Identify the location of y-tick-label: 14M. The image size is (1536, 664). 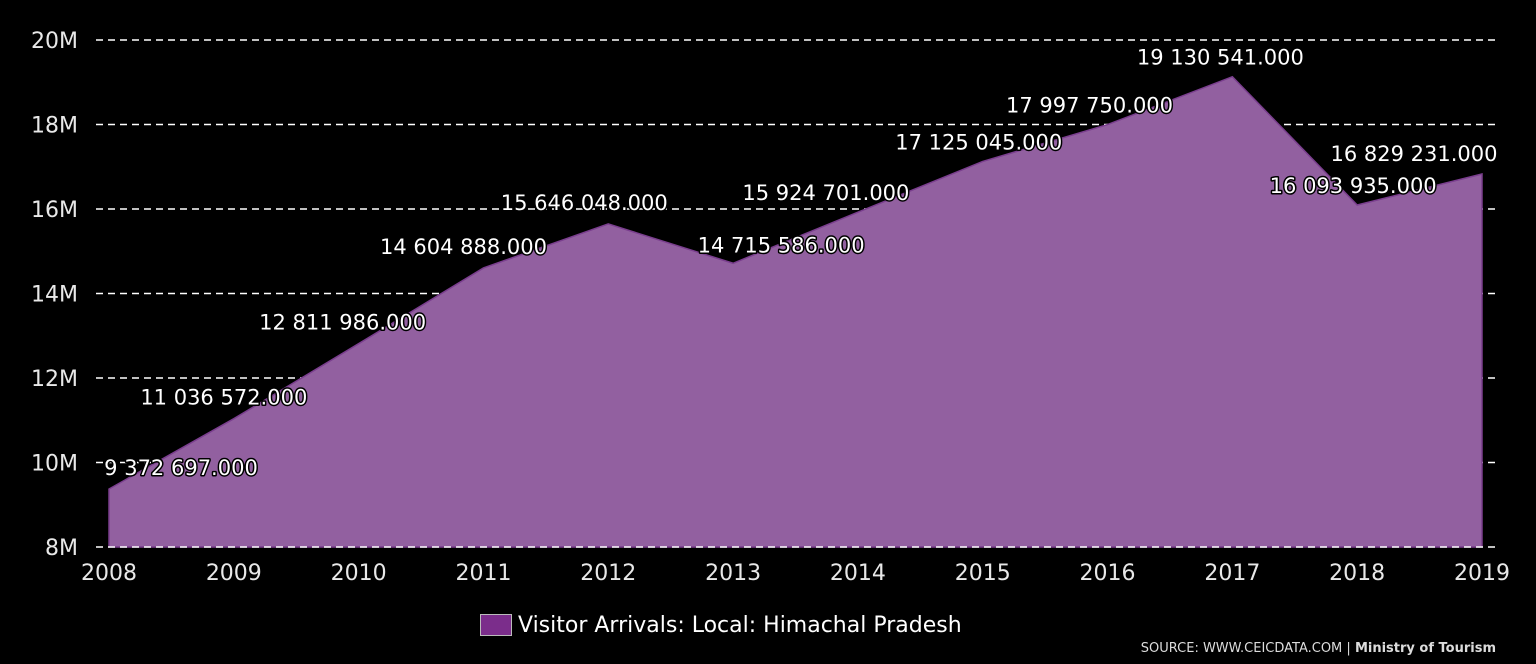
(54, 295).